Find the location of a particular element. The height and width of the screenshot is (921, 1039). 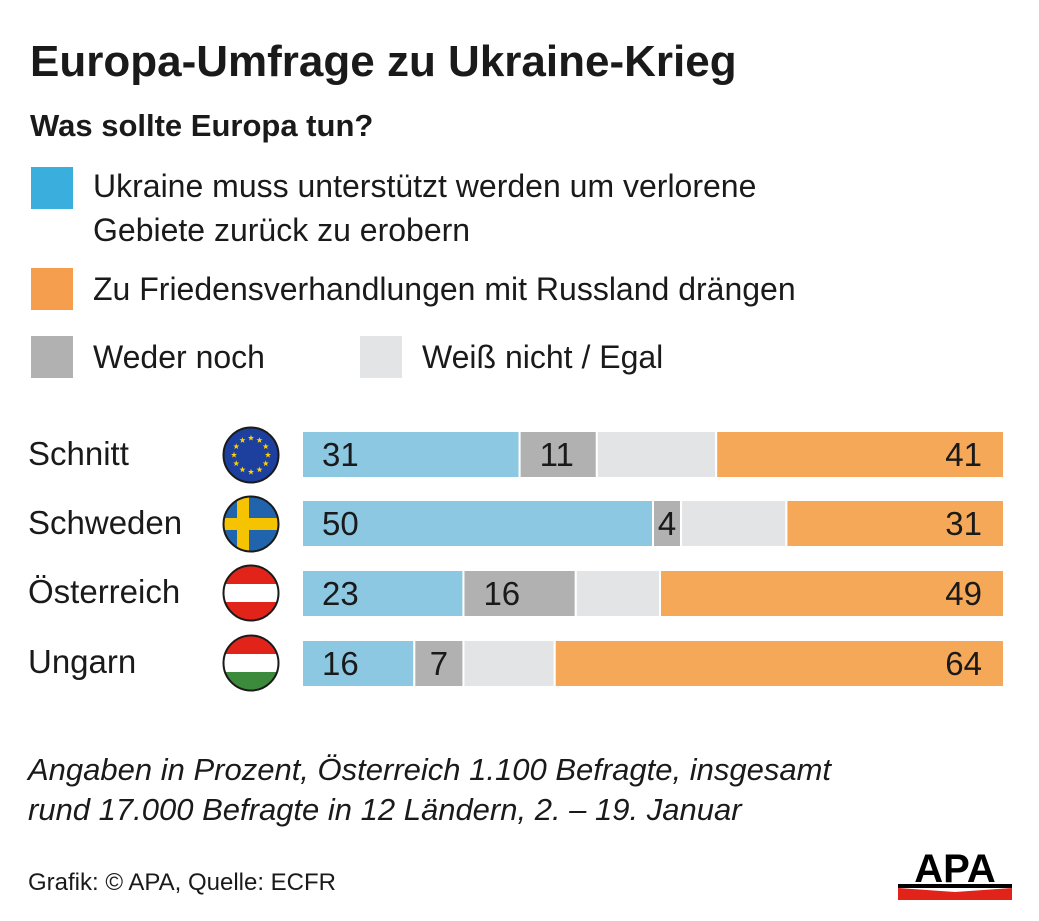

chart-title: Europa-Umfrage zu Ukraine-Krieg is located at coordinates (383, 61).